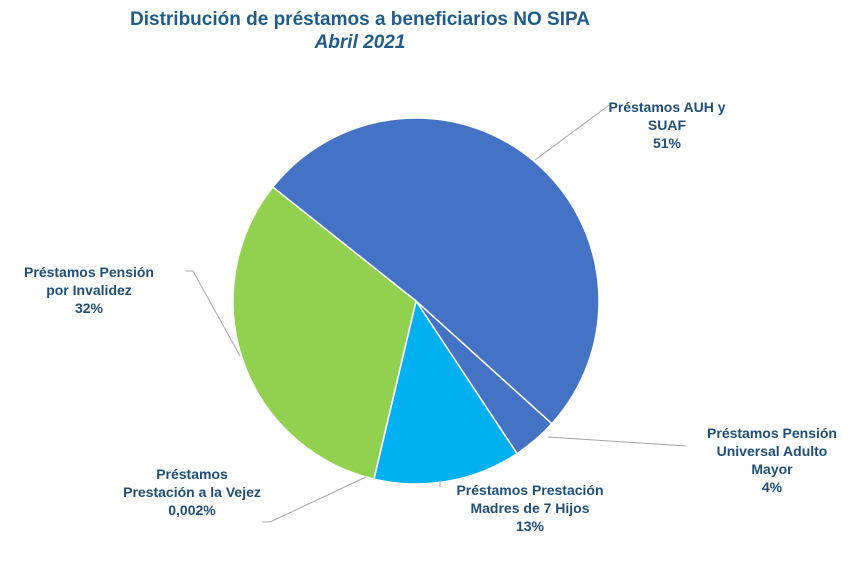 The image size is (863, 567). I want to click on value-label: 13%, so click(530, 526).